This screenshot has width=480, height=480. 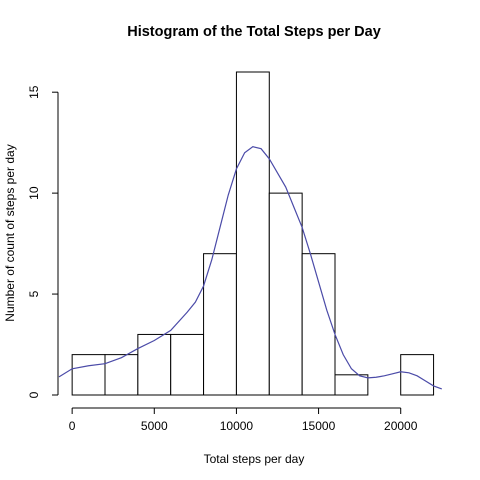 What do you see at coordinates (154, 426) in the screenshot?
I see `x-tick-label: 5000` at bounding box center [154, 426].